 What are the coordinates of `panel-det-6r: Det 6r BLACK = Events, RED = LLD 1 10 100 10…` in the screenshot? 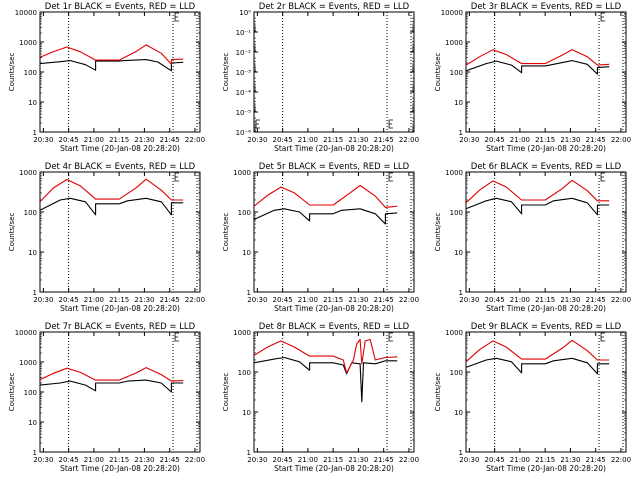 It's located at (532, 237).